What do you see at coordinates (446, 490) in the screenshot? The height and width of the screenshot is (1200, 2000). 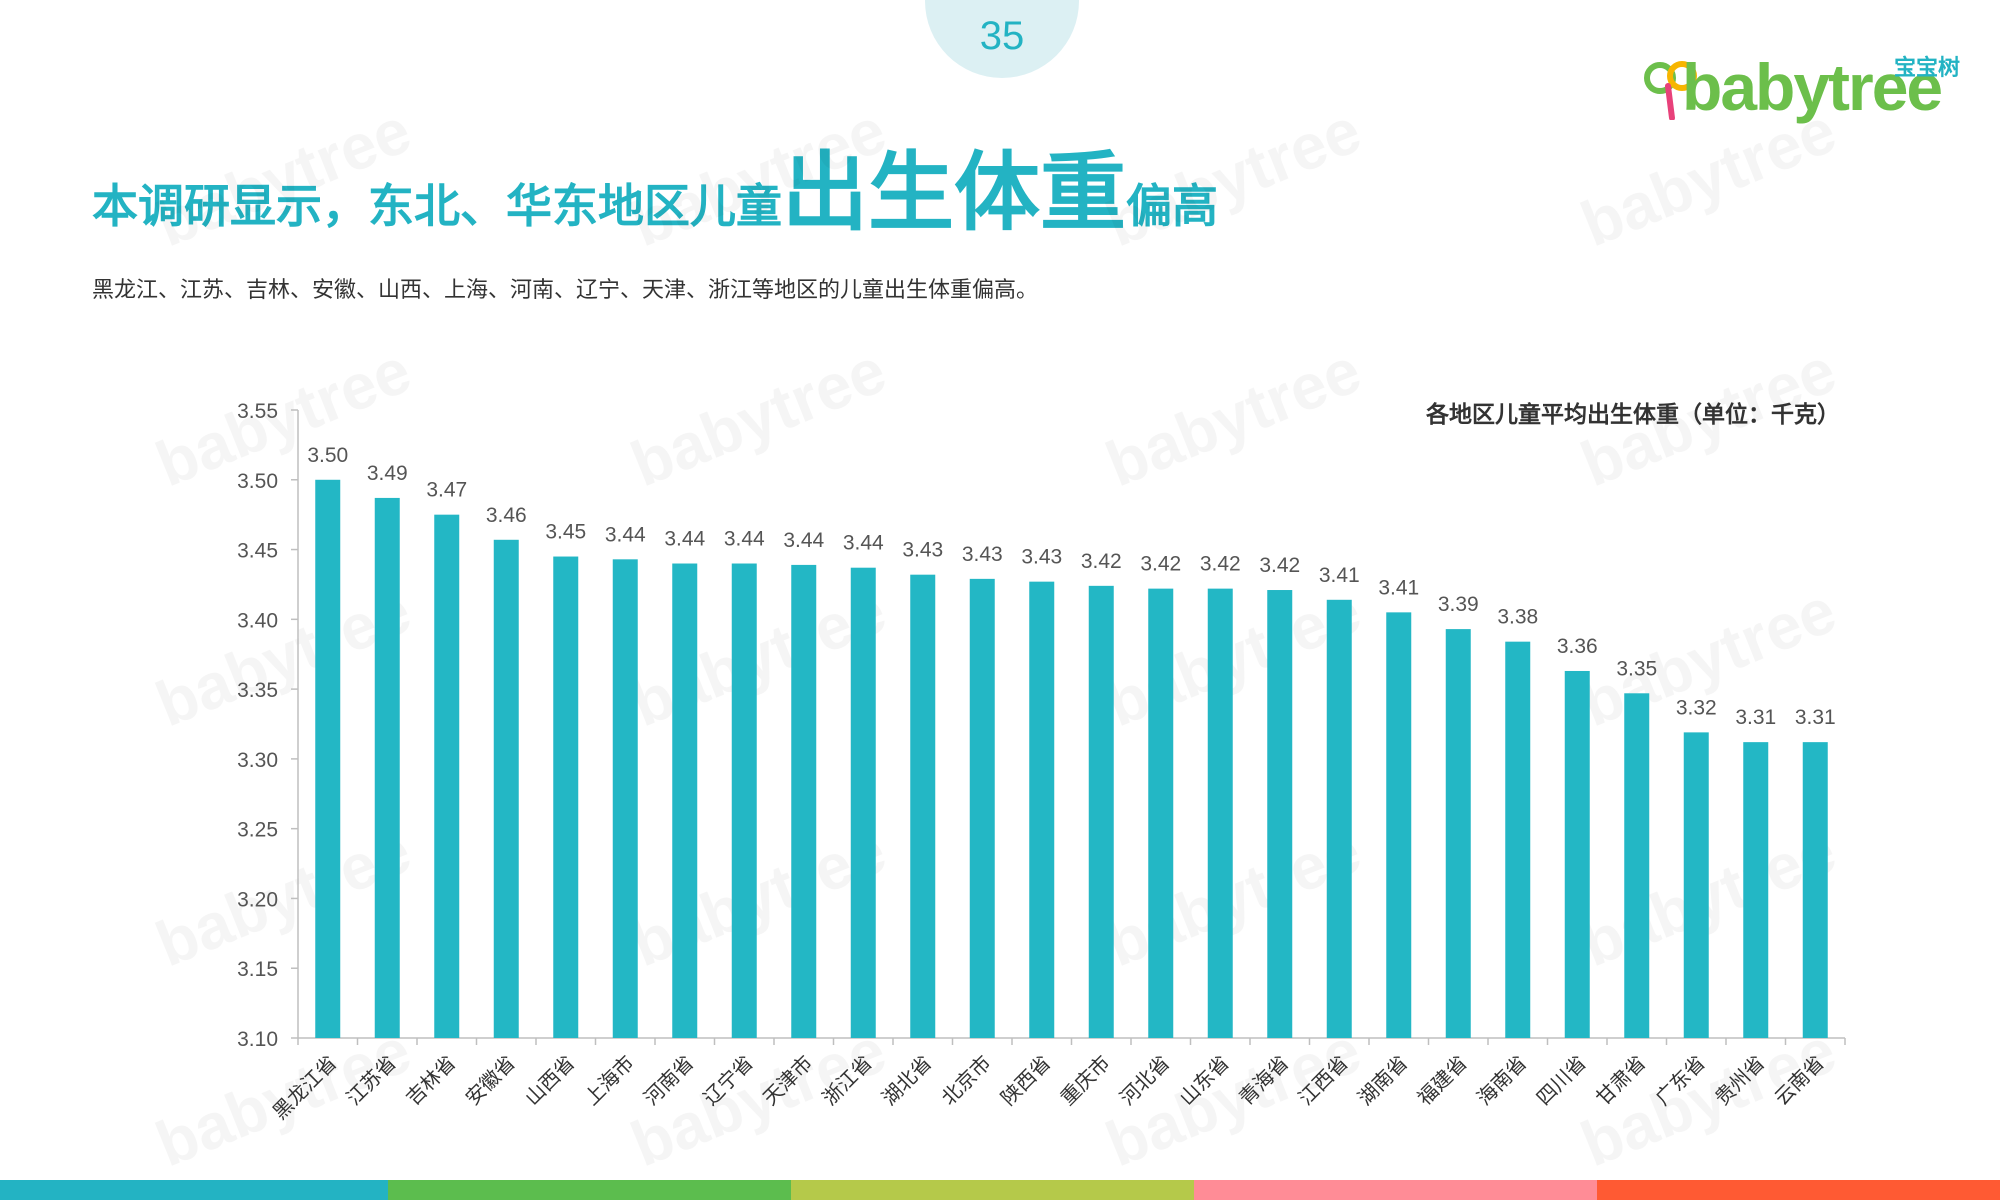 I see `bar-value-label: 3.47` at bounding box center [446, 490].